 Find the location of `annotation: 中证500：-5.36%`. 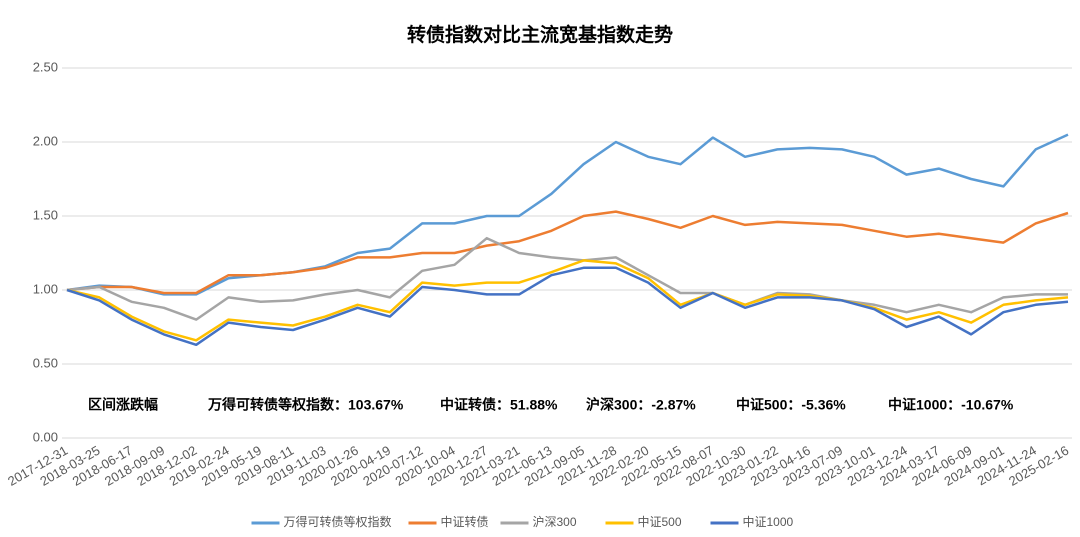

annotation: 中证500：-5.36% is located at coordinates (791, 405).